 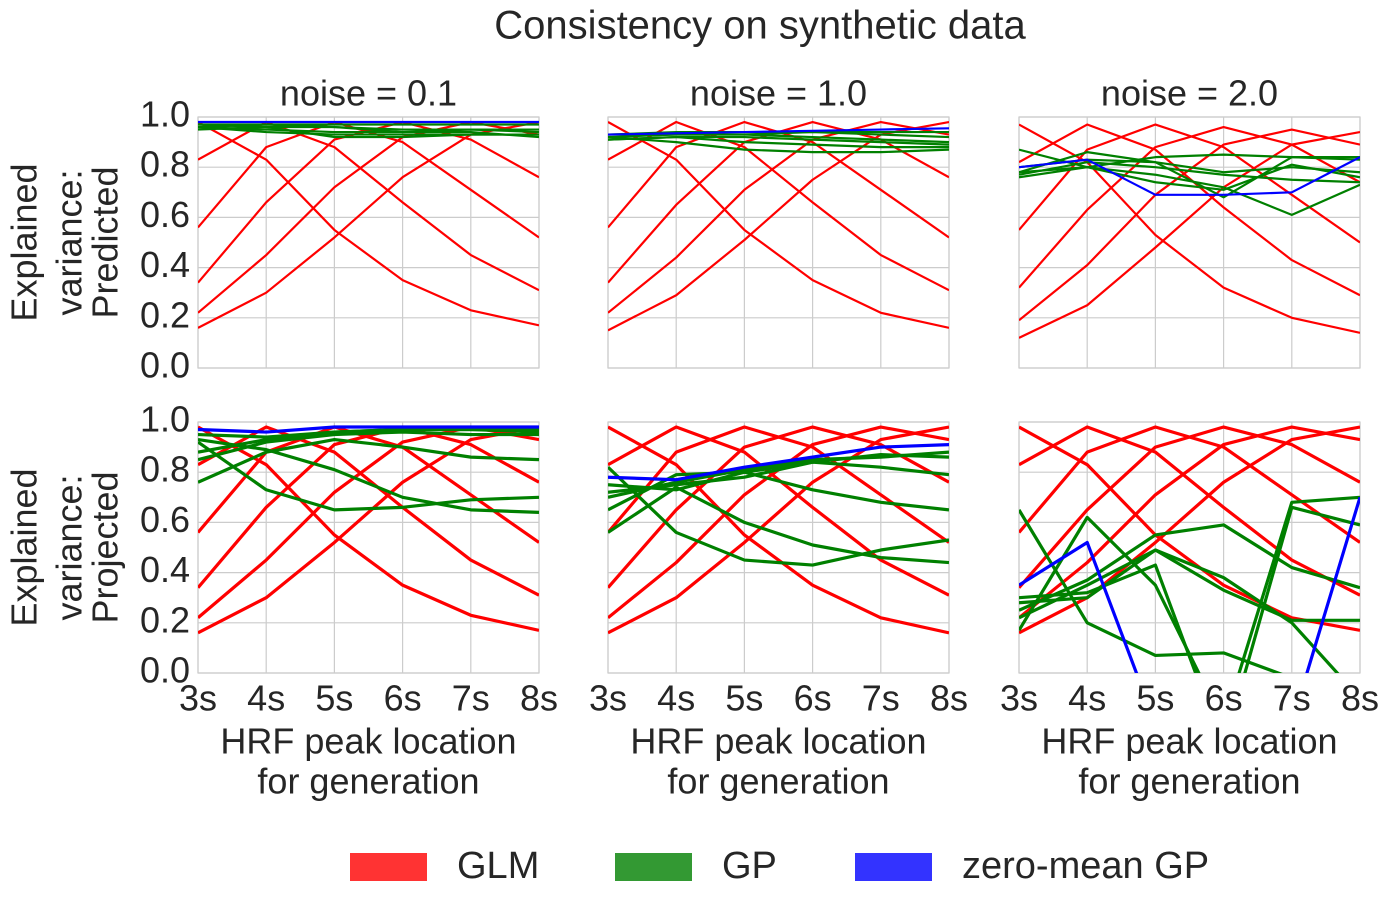 I want to click on legend-label: GLM, so click(x=498, y=866).